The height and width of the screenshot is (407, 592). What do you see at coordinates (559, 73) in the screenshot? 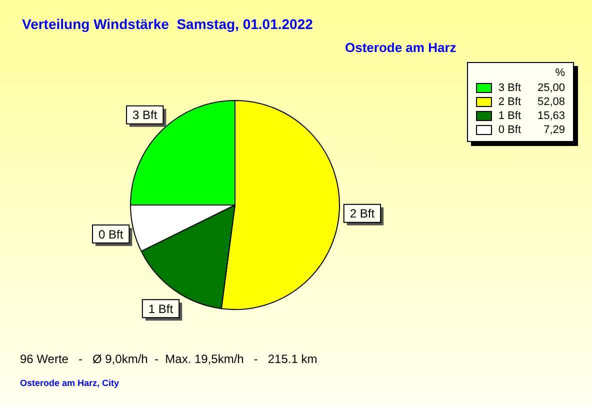
I see `legend-title: %` at bounding box center [559, 73].